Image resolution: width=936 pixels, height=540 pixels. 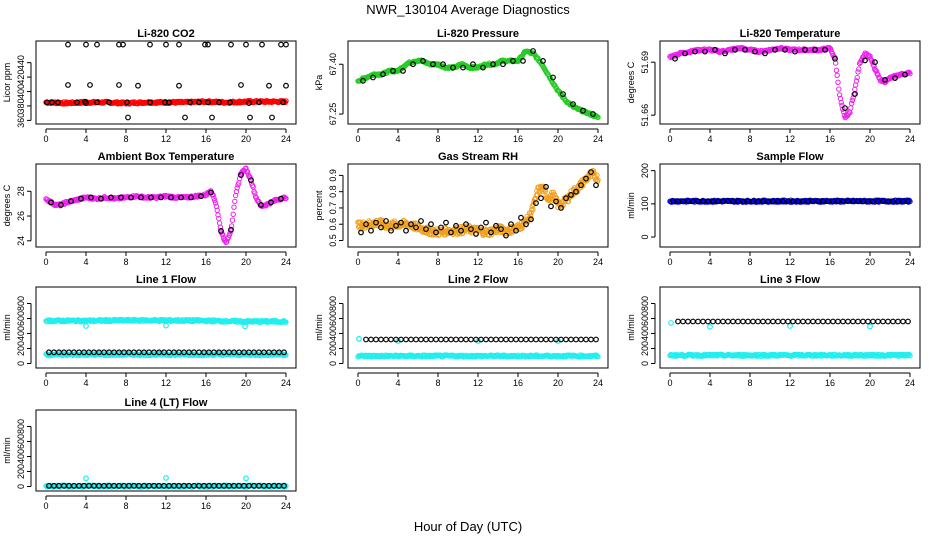 What do you see at coordinates (749, 139) in the screenshot?
I see `li-820-temperature-x-tick-label-8: 8` at bounding box center [749, 139].